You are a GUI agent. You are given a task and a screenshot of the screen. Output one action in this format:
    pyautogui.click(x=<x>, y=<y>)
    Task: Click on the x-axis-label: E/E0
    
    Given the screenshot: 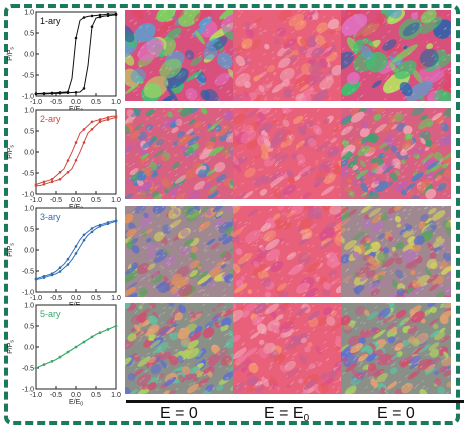 What is the action you would take?
    pyautogui.click(x=76, y=403)
    